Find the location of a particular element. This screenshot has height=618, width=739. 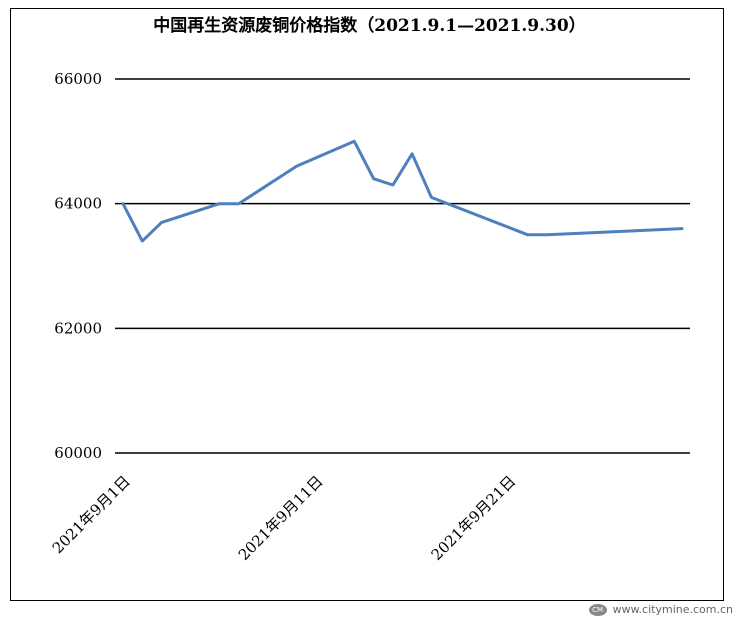

x-tick-label: 2021年9月21日 is located at coordinates (474, 518).